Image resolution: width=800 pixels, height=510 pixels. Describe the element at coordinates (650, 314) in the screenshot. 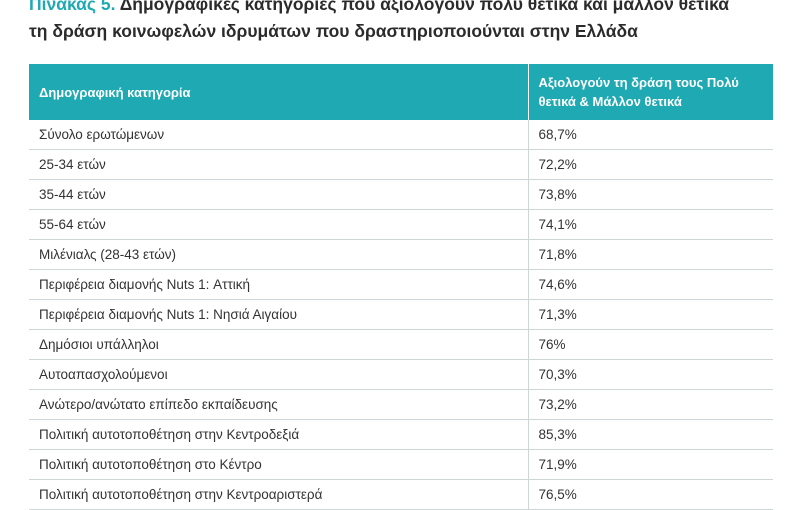

I see `value-cell: 71,3%` at that location.